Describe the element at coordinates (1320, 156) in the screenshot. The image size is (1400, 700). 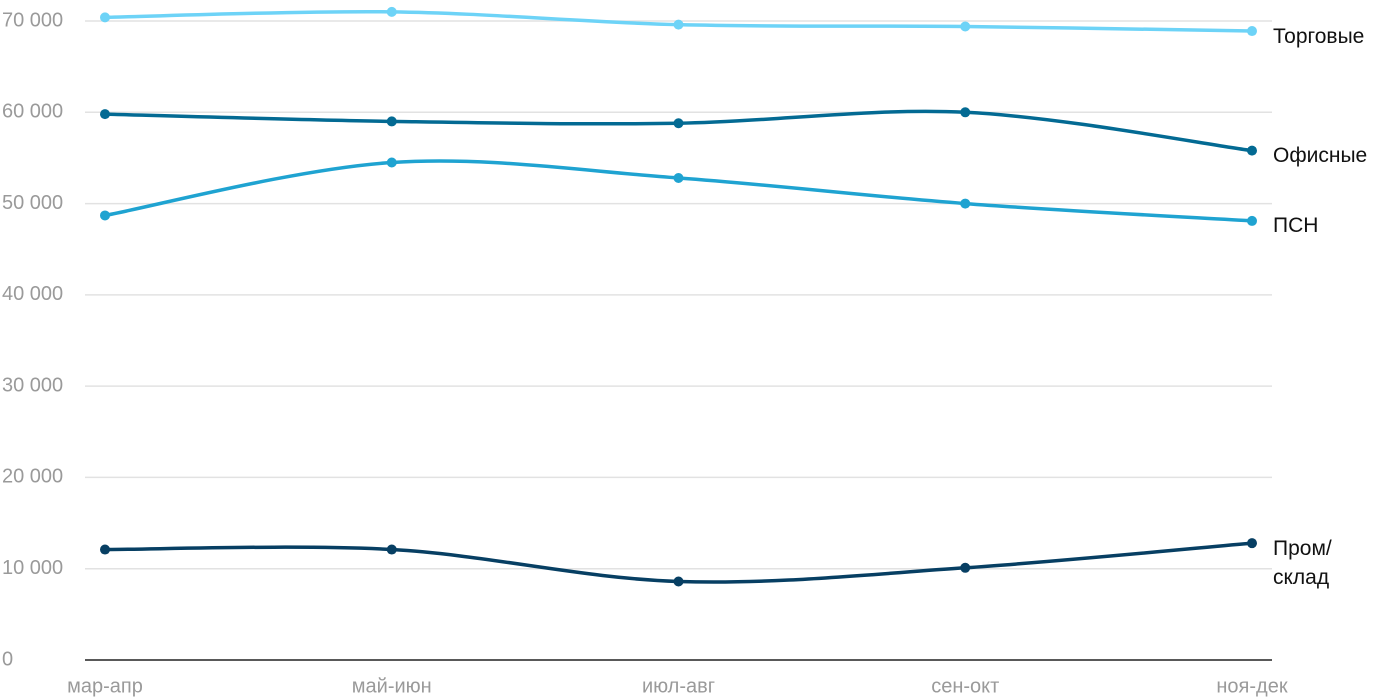
I see `series-label: Офисные` at that location.